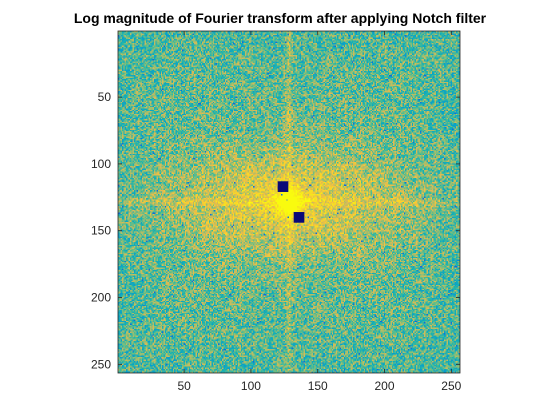  What do you see at coordinates (318, 386) in the screenshot?
I see `x-tick-label: 150` at bounding box center [318, 386].